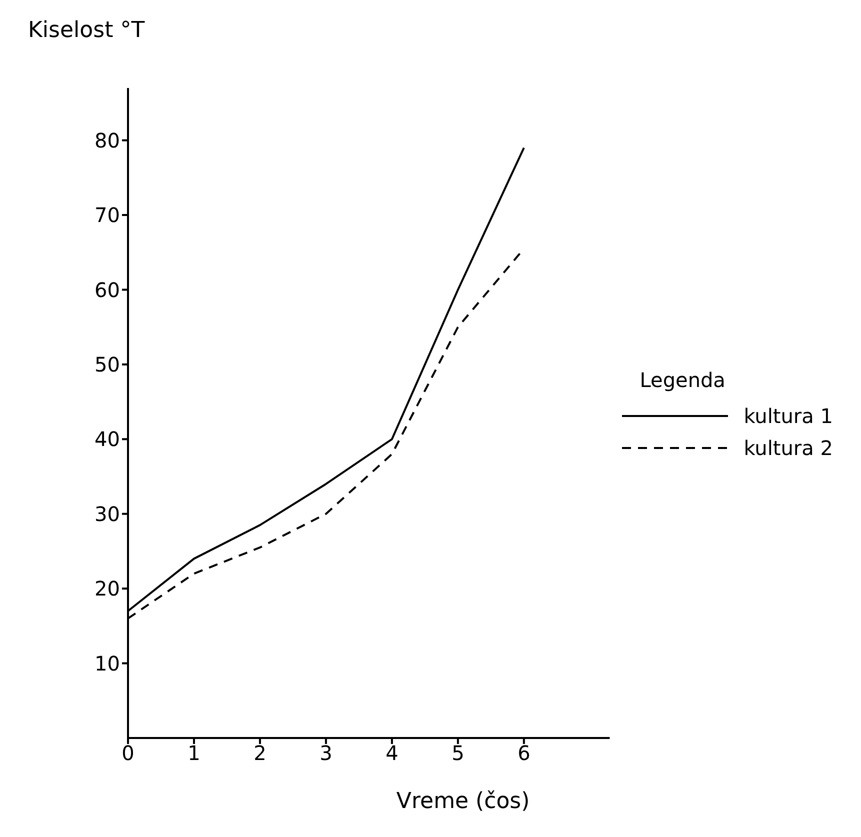 The image size is (861, 837). What do you see at coordinates (107, 290) in the screenshot?
I see `y-tick-label: 60` at bounding box center [107, 290].